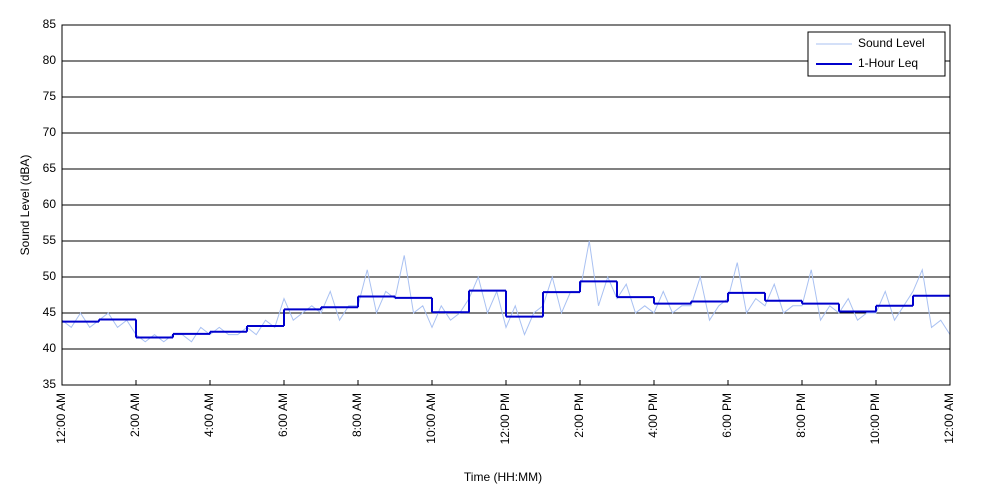 The width and height of the screenshot is (1000, 500). What do you see at coordinates (431, 418) in the screenshot?
I see `x-tick-label: 10:00 AM` at bounding box center [431, 418].